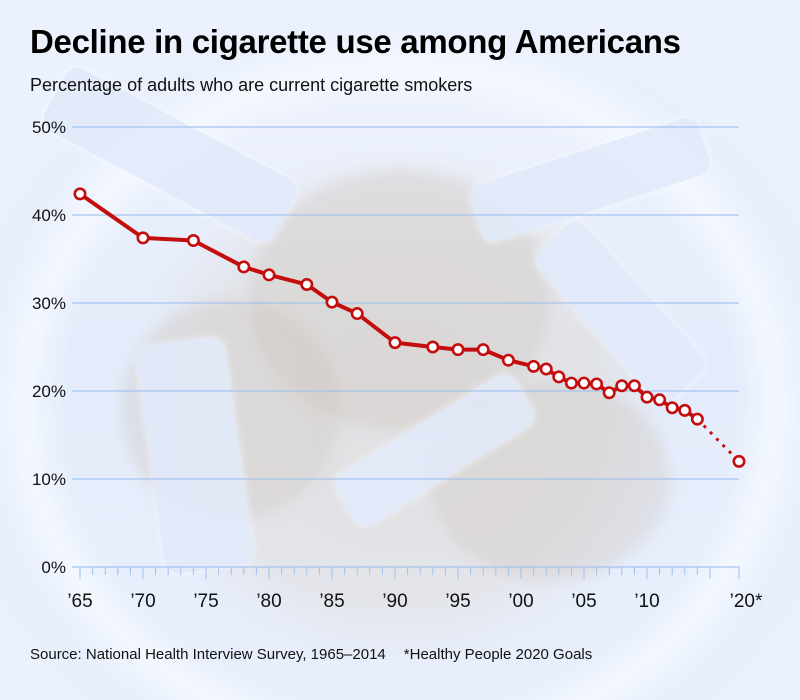 This screenshot has height=700, width=800. Describe the element at coordinates (609, 393) in the screenshot. I see `data-point-2007` at that location.